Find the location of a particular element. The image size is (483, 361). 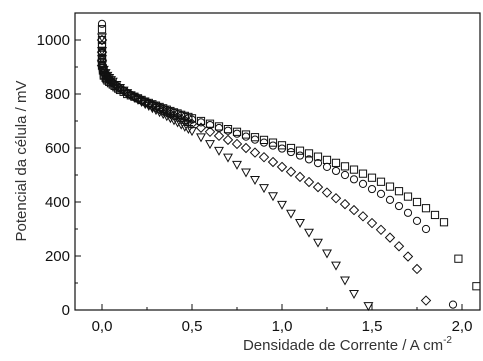

x-tick-label: 0,5 is located at coordinates (192, 326).